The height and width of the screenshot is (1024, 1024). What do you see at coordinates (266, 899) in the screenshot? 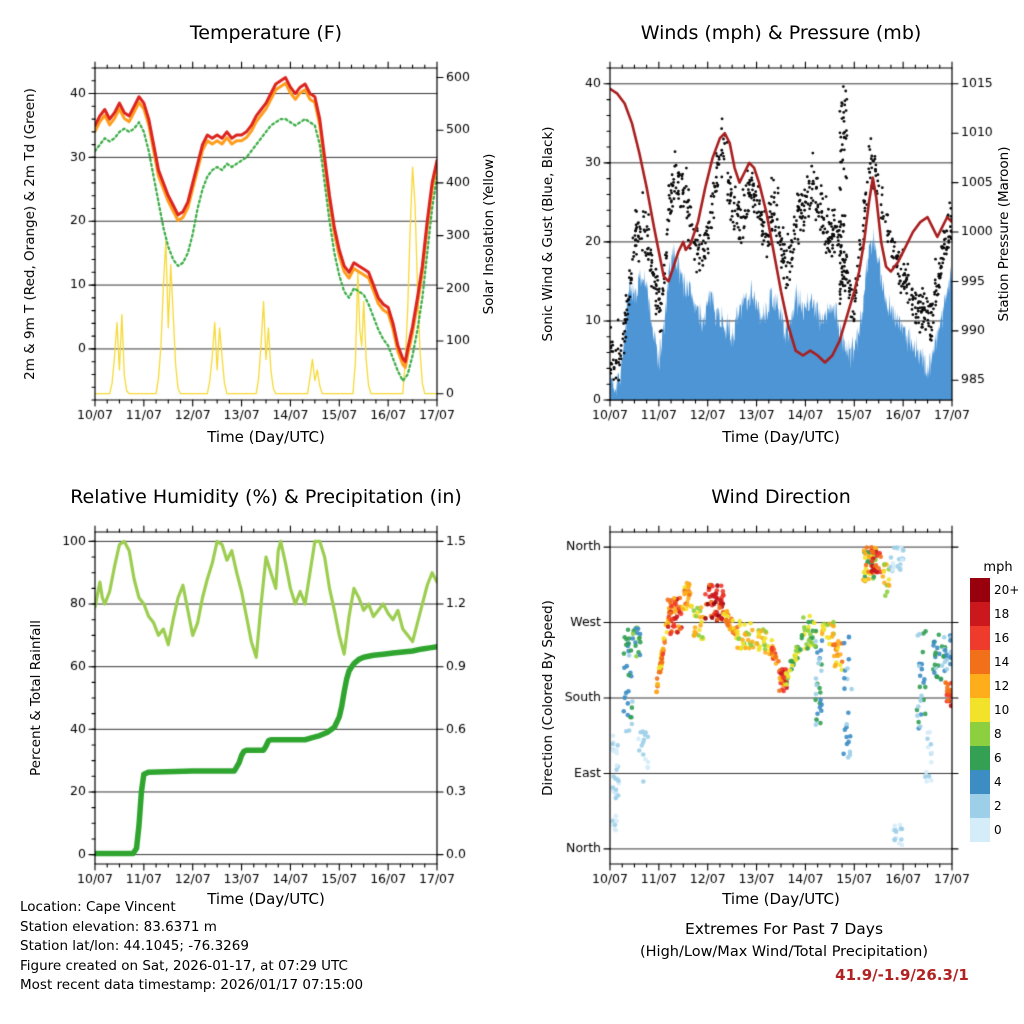
I see `humidity-x-axis-label: Time (Day/UTC)` at bounding box center [266, 899].